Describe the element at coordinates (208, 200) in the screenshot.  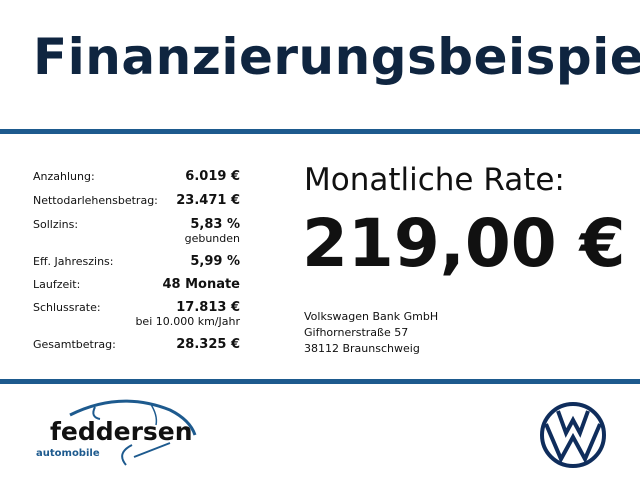
I see `value: 23.471 €` at that location.